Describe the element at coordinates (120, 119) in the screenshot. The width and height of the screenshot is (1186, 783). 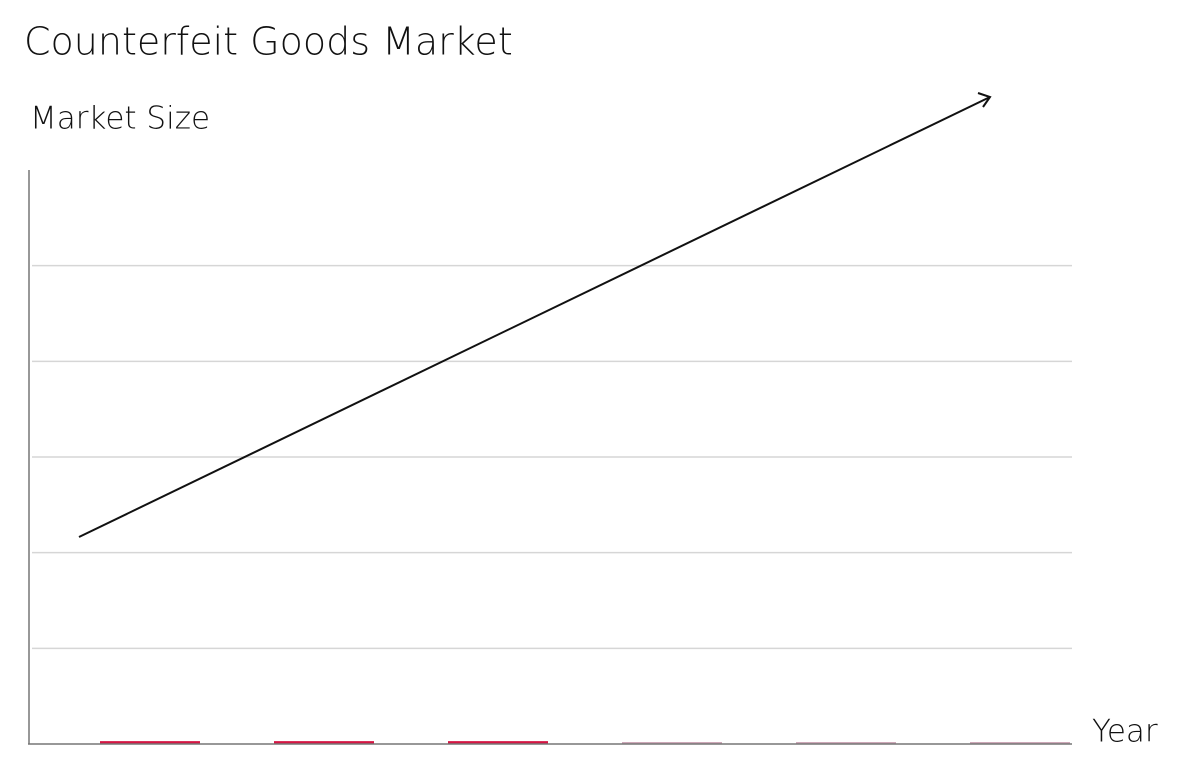
I see `y-axis-label: Market Size` at that location.